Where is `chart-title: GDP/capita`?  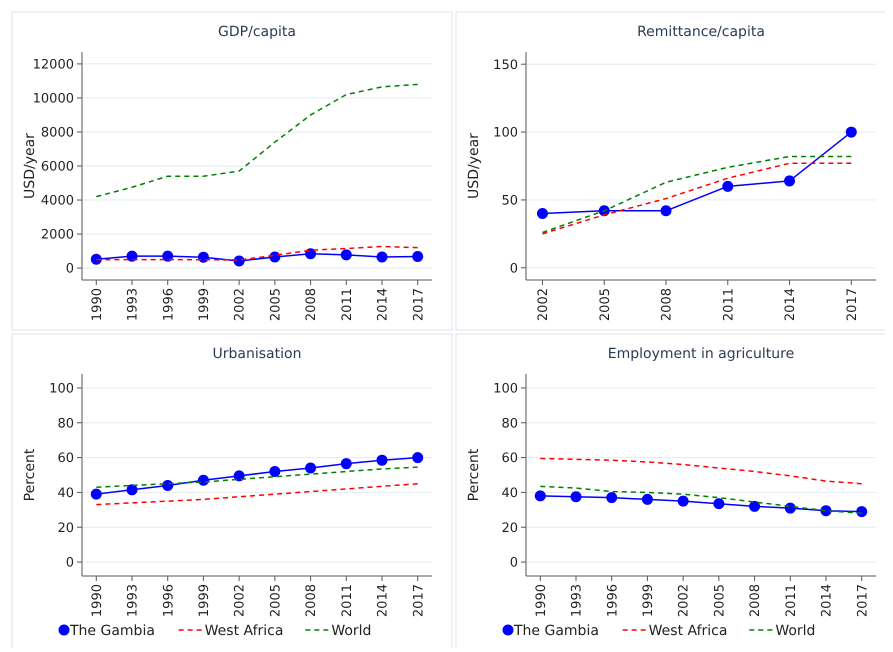 chart-title: GDP/capita is located at coordinates (257, 32).